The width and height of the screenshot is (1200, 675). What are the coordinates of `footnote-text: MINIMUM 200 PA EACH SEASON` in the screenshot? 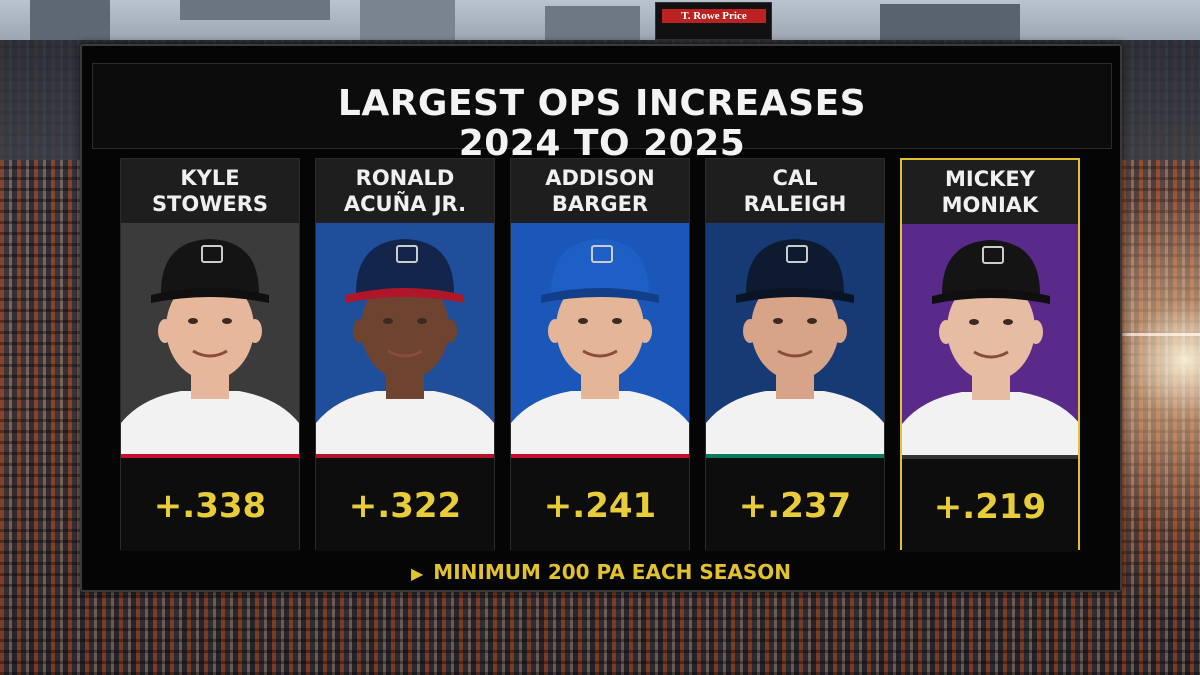 It's located at (612, 572).